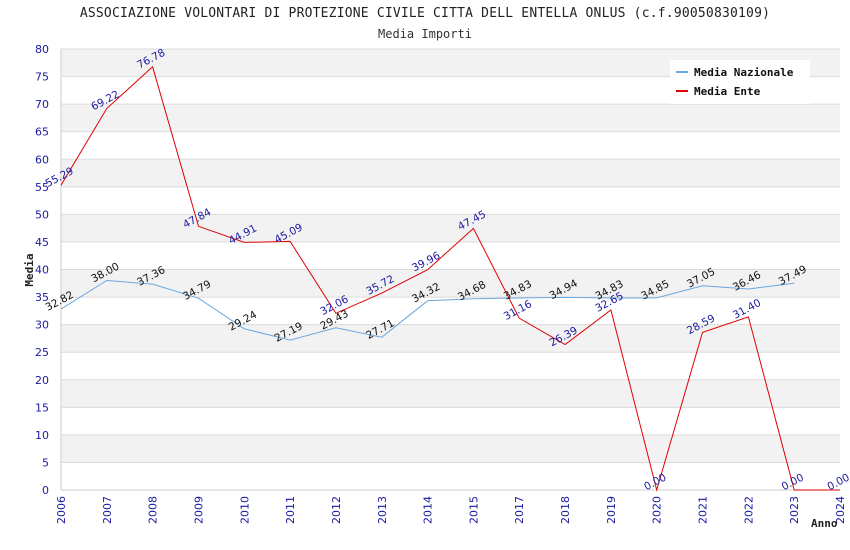  I want to click on y-tick-label: 70, so click(42, 104).